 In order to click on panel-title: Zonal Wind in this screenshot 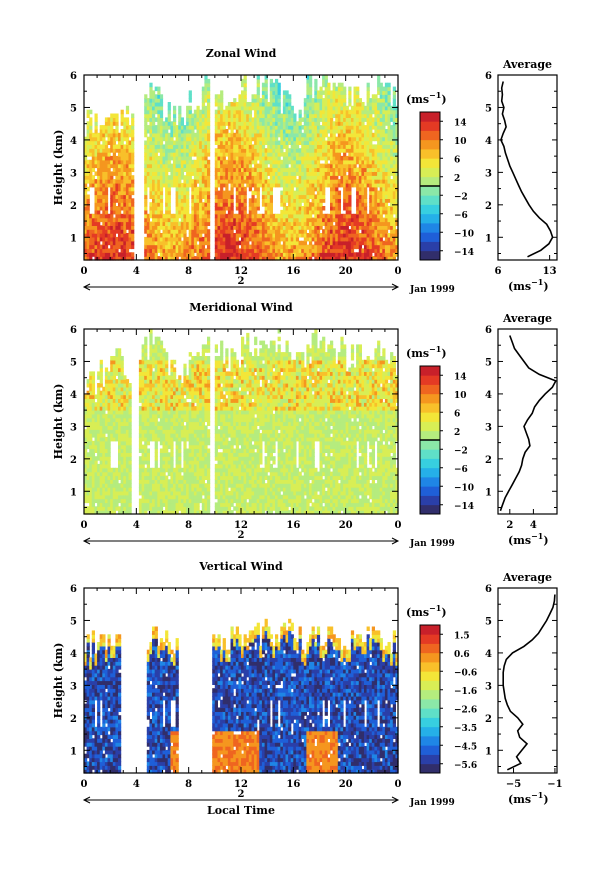, I will do `click(241, 53)`.